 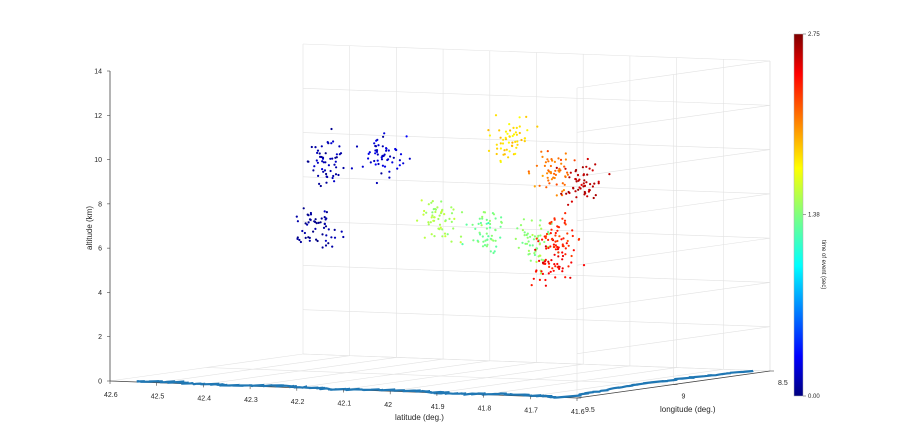 I want to click on z-tick-label: 10, so click(x=98, y=160).